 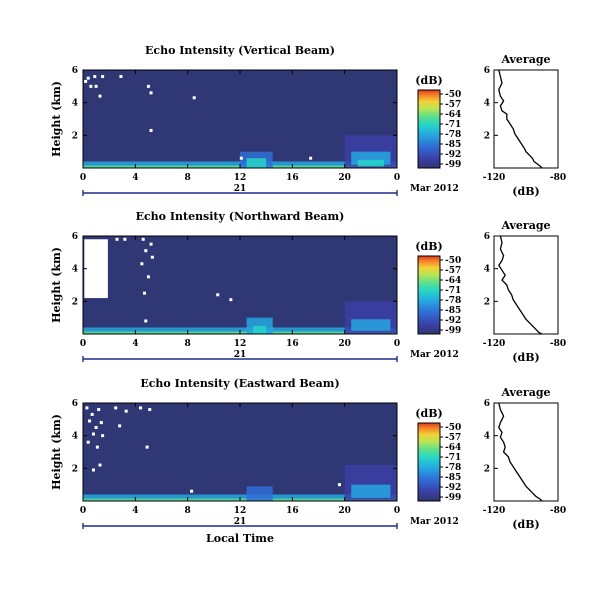 I want to click on heatmap-title: Echo Intensity (Northward Beam), so click(x=240, y=216).